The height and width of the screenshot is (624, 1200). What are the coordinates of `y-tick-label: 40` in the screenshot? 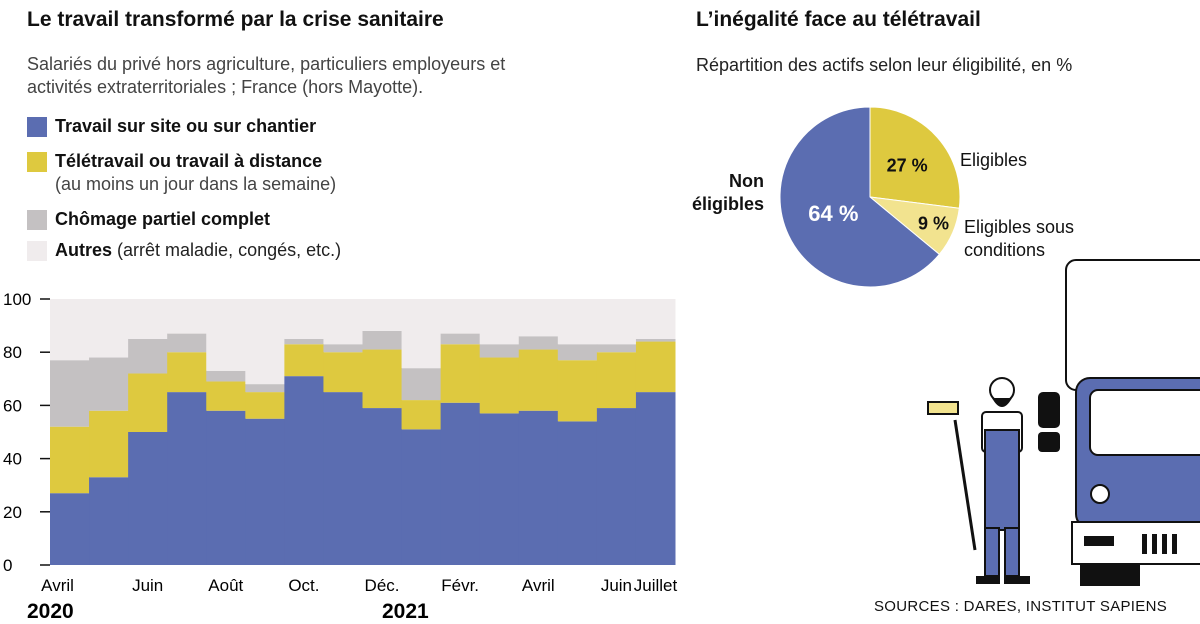 It's located at (12, 459).